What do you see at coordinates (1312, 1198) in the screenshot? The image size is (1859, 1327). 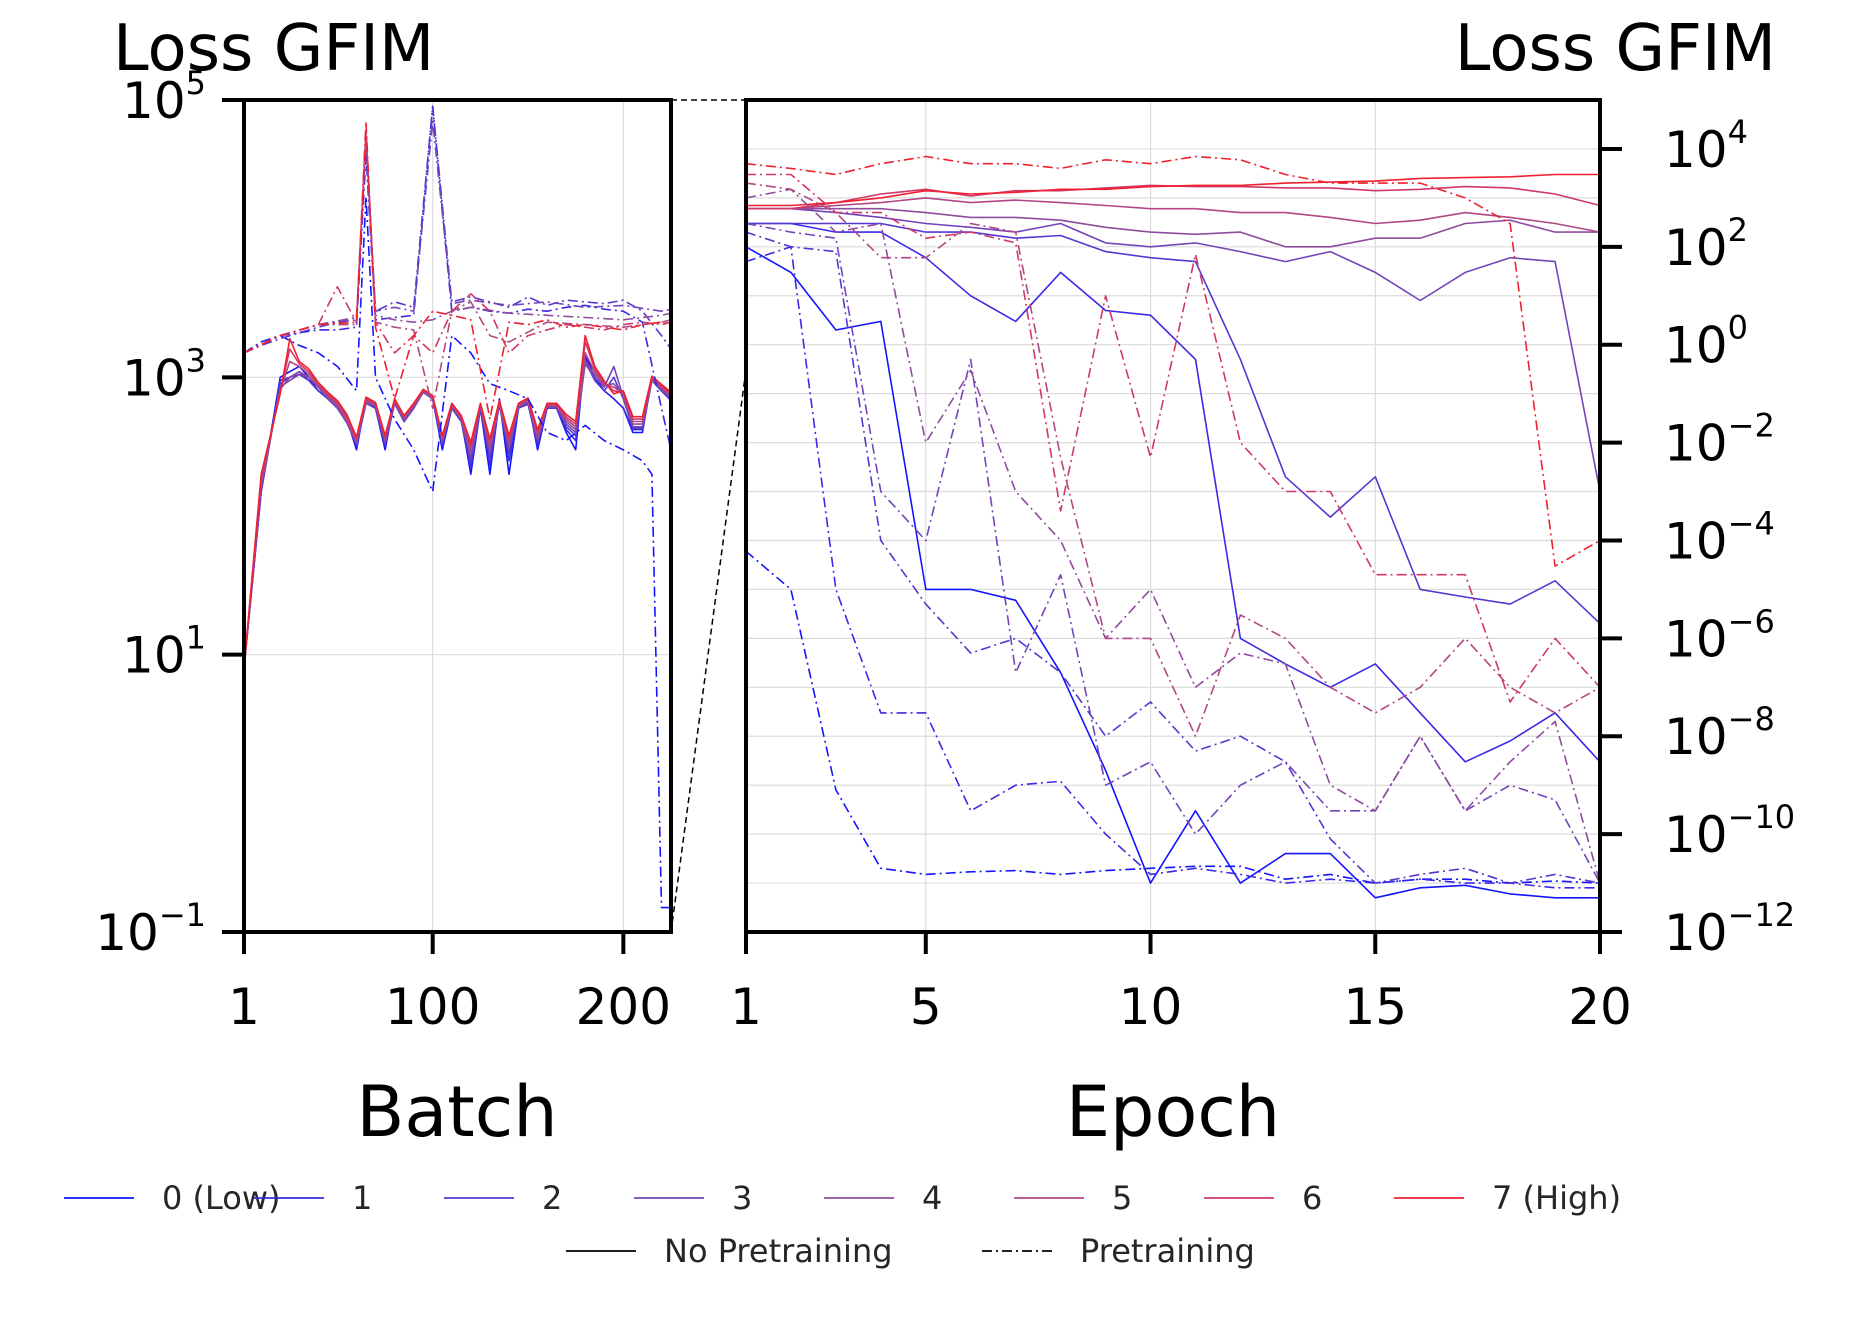 I see `legend-label-group-6: 6` at bounding box center [1312, 1198].